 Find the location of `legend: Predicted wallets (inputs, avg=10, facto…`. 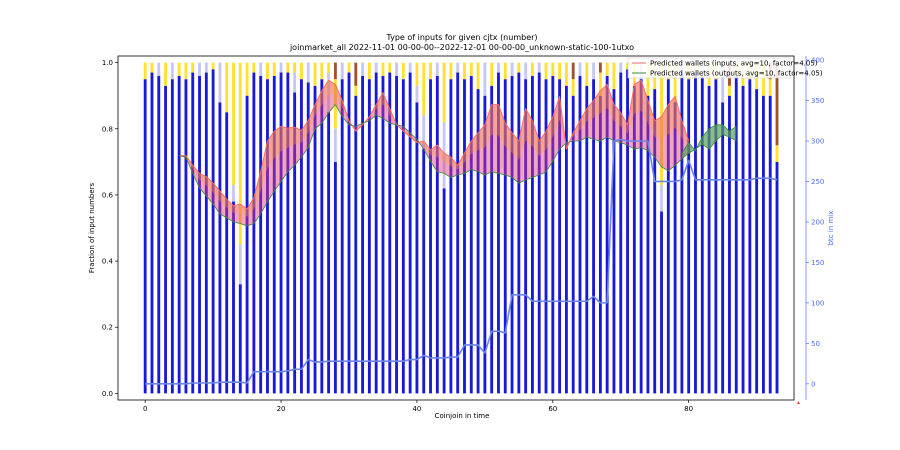

legend: Predicted wallets (inputs, avg=10, facto… is located at coordinates (725, 68).